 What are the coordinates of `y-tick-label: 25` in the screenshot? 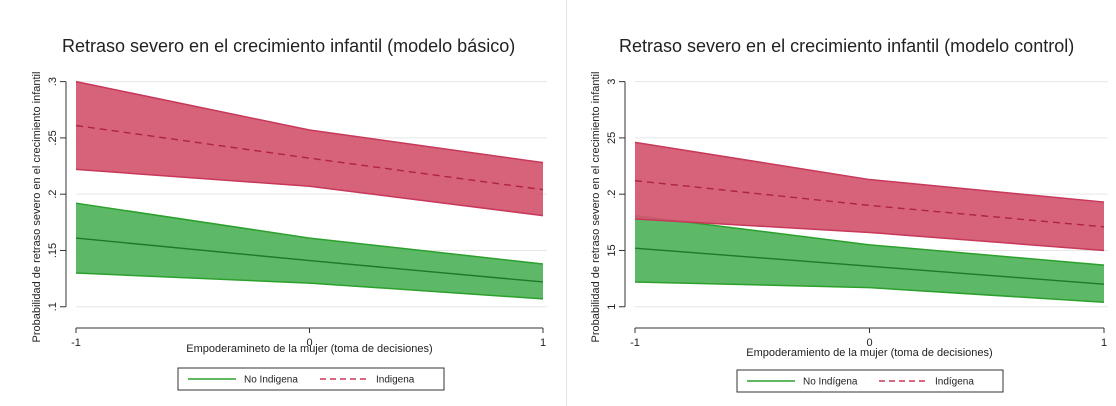 It's located at (612, 138).